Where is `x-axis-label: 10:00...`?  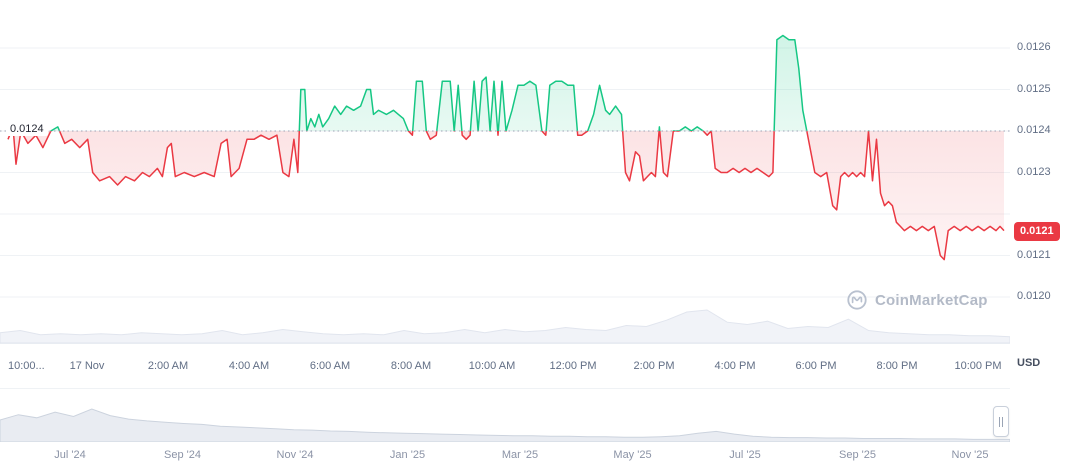
x-axis-label: 10:00... is located at coordinates (26, 366).